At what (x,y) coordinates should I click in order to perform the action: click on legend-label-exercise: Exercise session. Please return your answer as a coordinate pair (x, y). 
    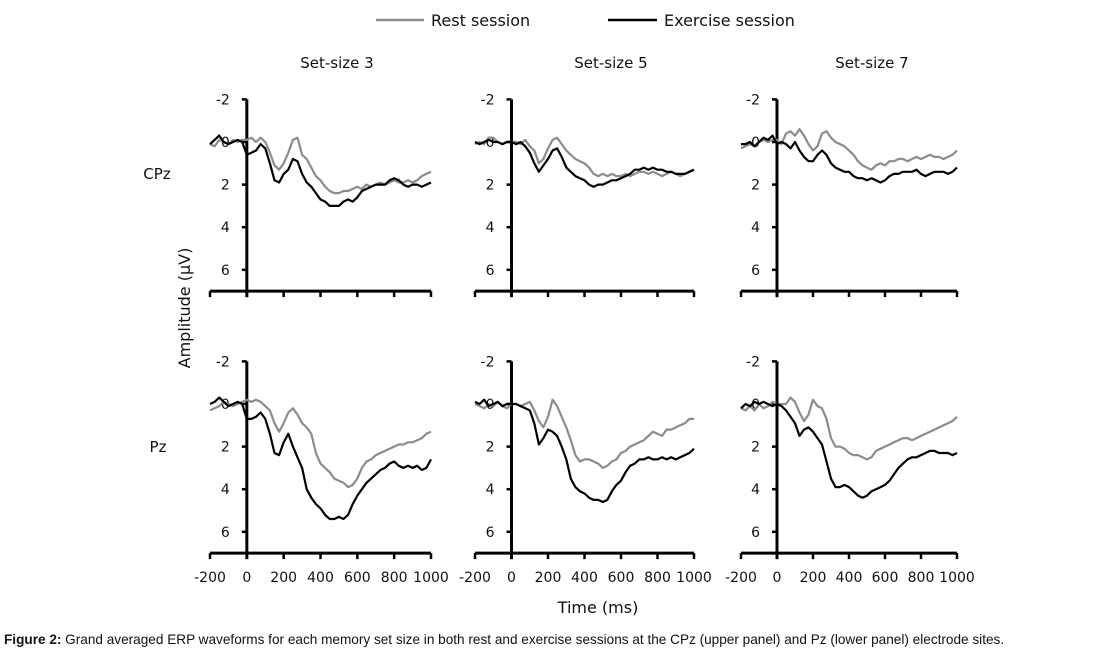
    Looking at the image, I should click on (729, 20).